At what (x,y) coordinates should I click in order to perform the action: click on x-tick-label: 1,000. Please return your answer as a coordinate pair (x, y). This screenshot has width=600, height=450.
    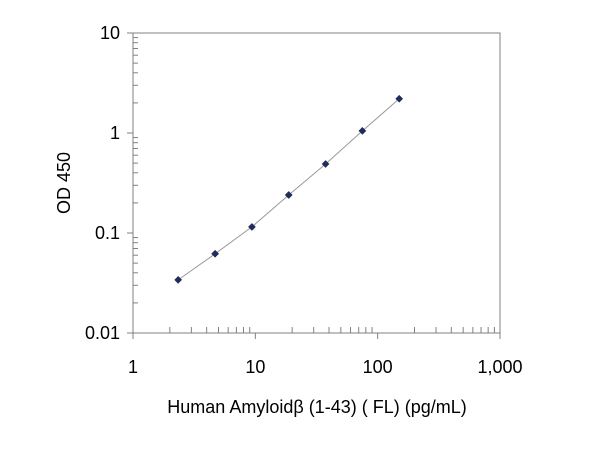
    Looking at the image, I should click on (499, 367).